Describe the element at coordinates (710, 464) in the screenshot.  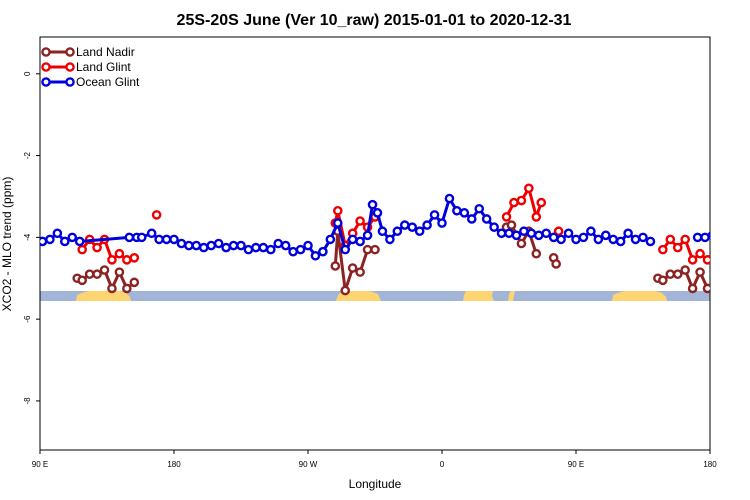
I see `x-tick-label: 180` at that location.